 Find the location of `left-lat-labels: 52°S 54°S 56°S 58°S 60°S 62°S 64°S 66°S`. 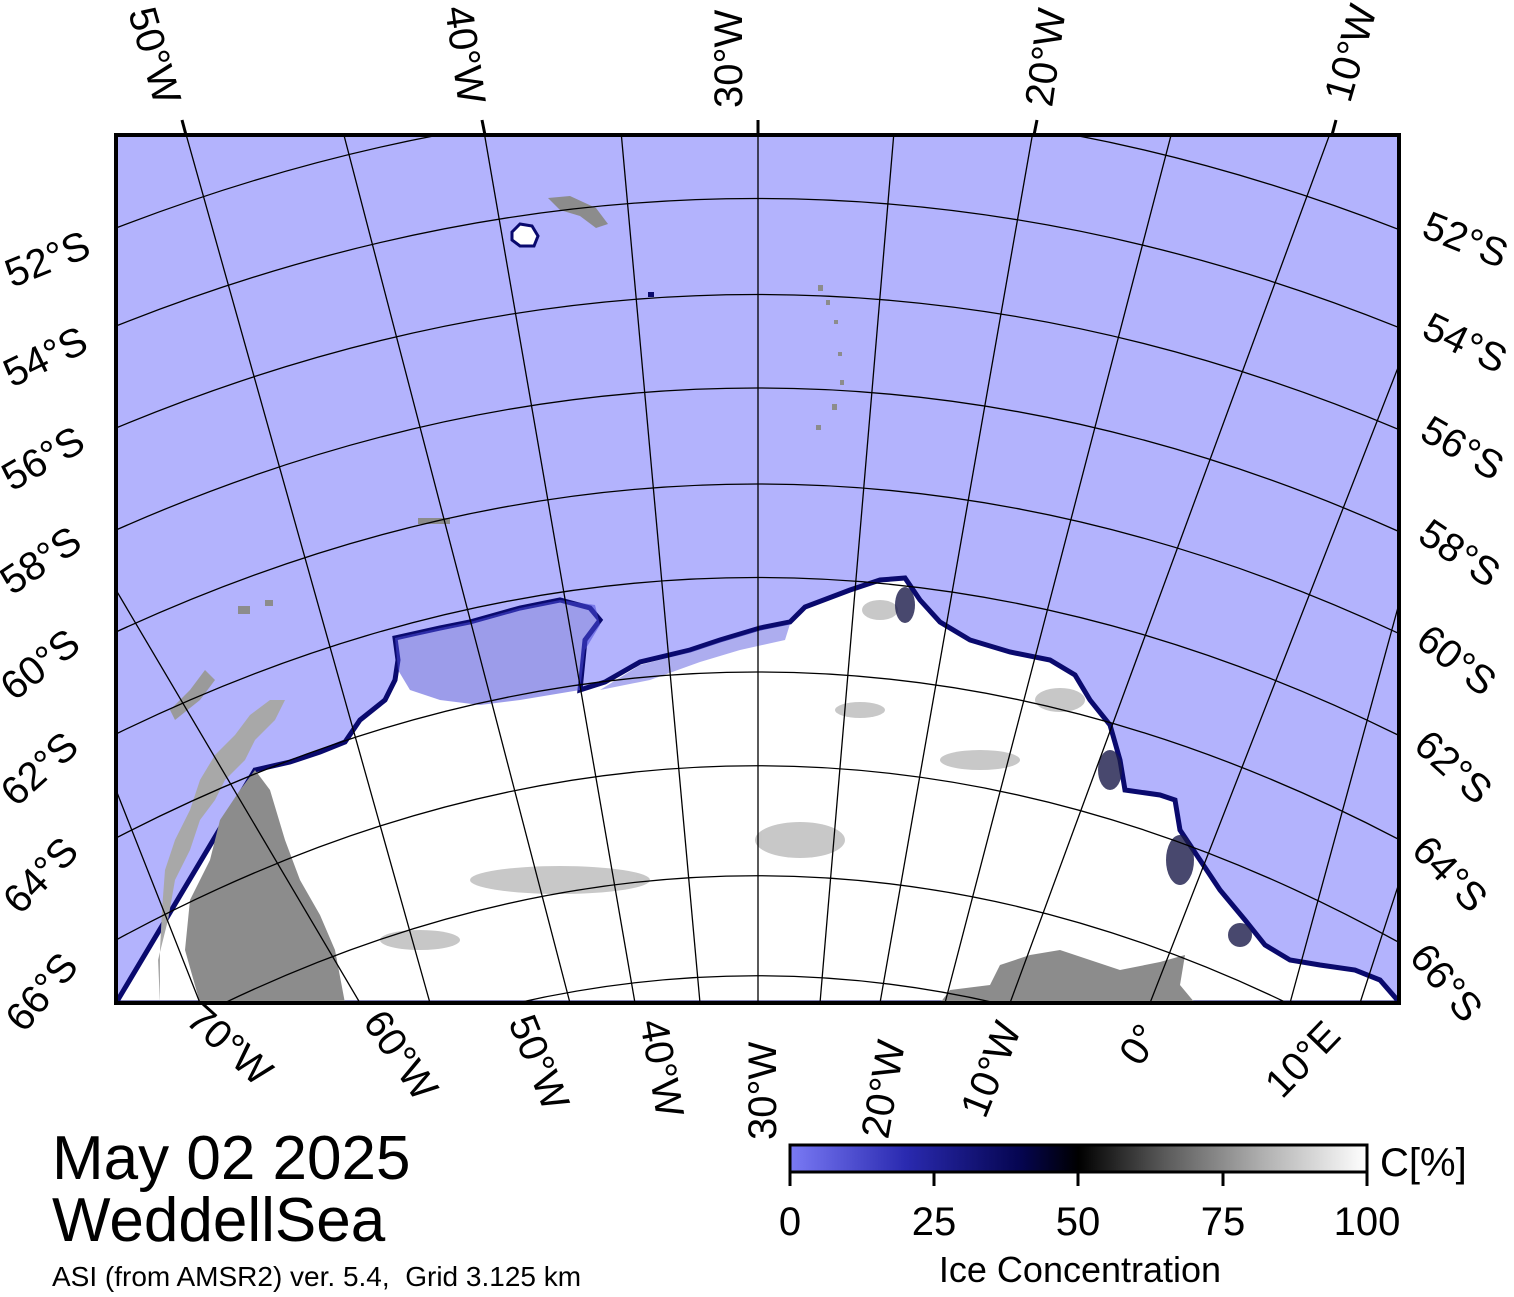

left-lat-labels: 52°S 54°S 56°S 58°S 60°S 62°S 64°S 66°S is located at coordinates (48, 631).